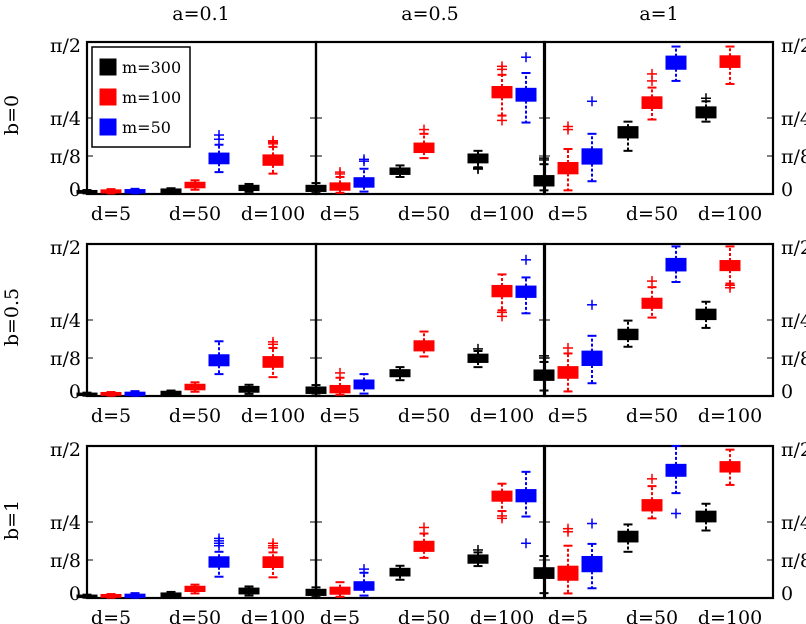 The height and width of the screenshot is (624, 806). I want to click on row-titles: b=0 b=0.5 b=1, so click(12, 317).